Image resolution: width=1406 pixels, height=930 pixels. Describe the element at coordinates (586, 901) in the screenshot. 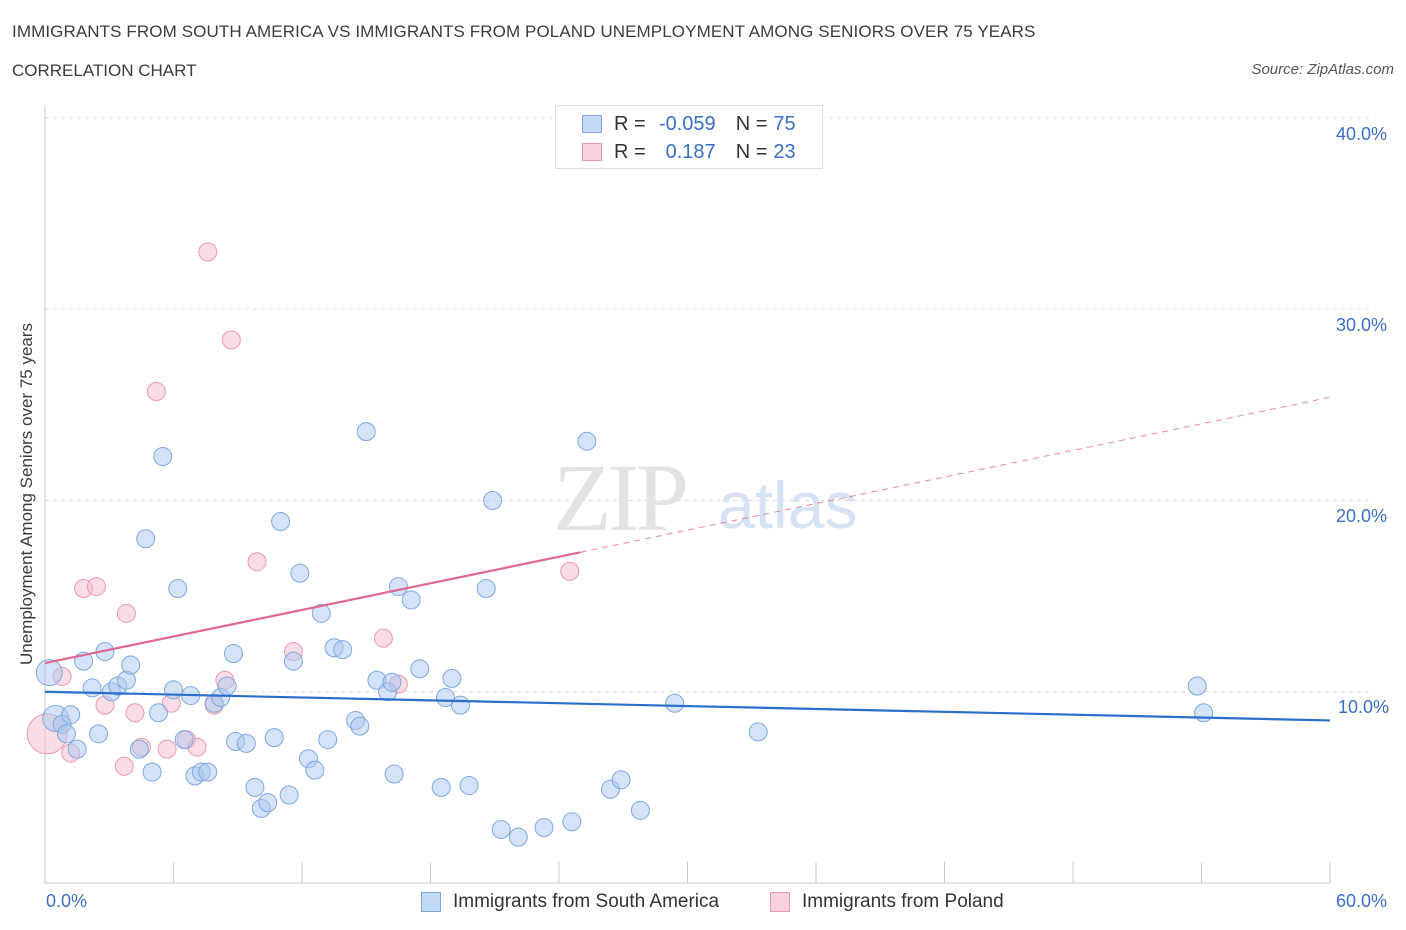

I see `legend-label-south-america: Immigrants from South America` at that location.